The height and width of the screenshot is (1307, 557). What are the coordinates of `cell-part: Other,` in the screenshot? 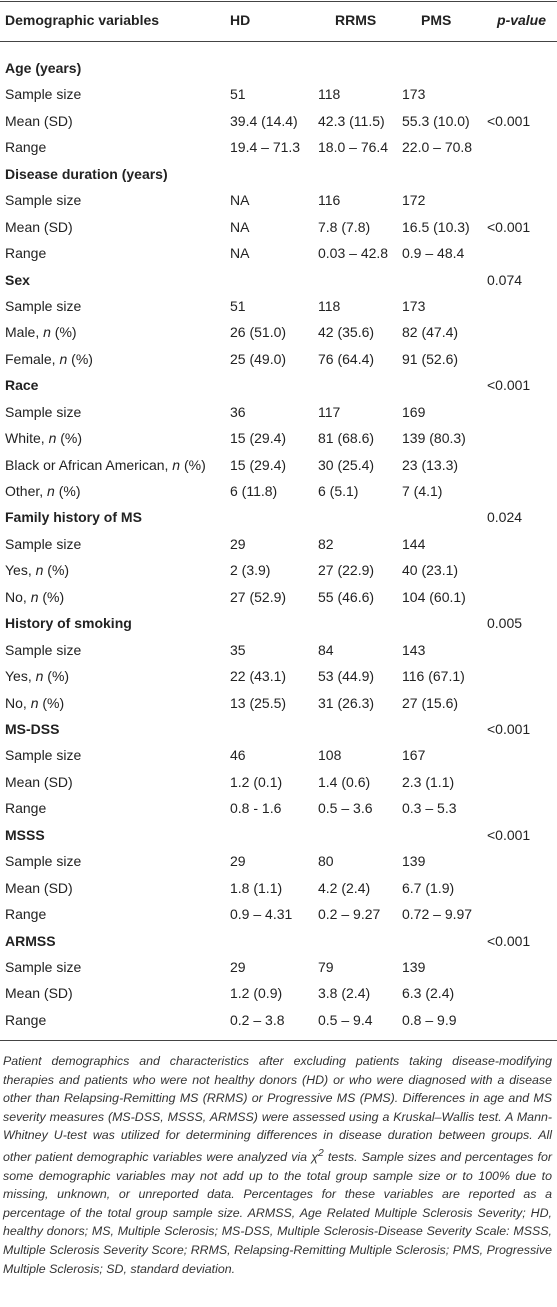 It's located at (26, 491).